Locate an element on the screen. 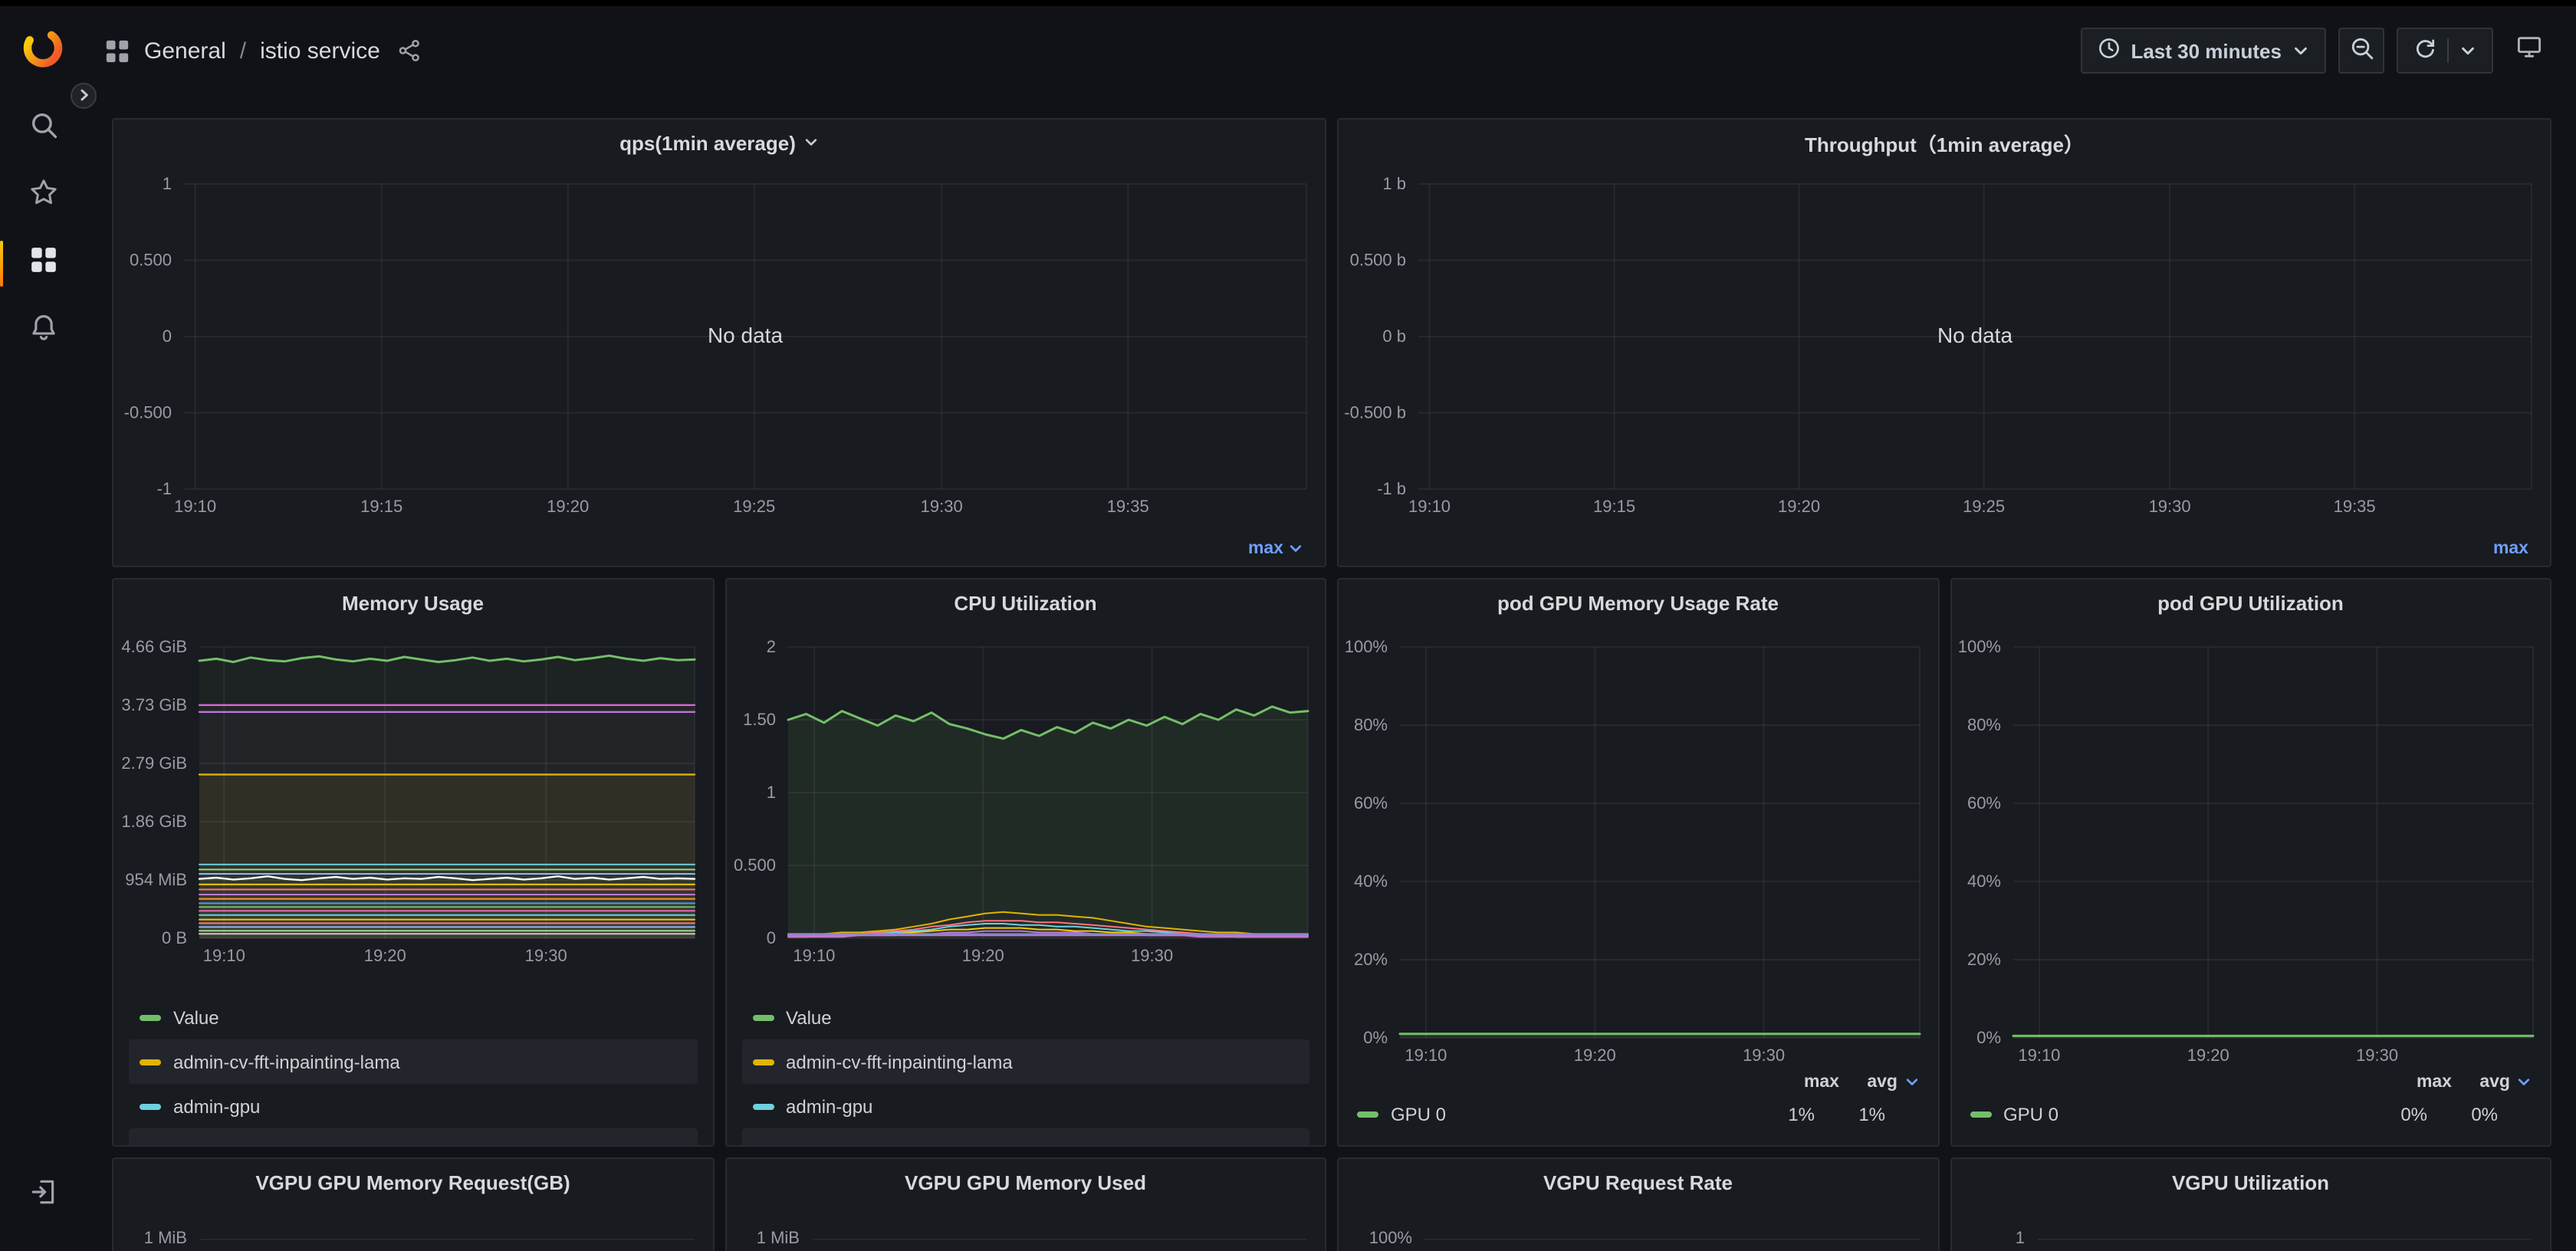 The width and height of the screenshot is (2576, 1251). panel-title: VGPU Utilization is located at coordinates (2250, 1182).